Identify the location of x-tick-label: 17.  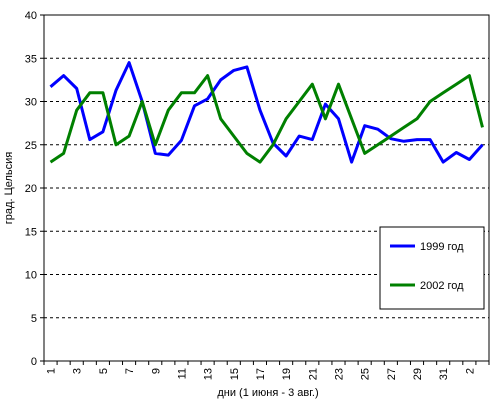
(261, 374).